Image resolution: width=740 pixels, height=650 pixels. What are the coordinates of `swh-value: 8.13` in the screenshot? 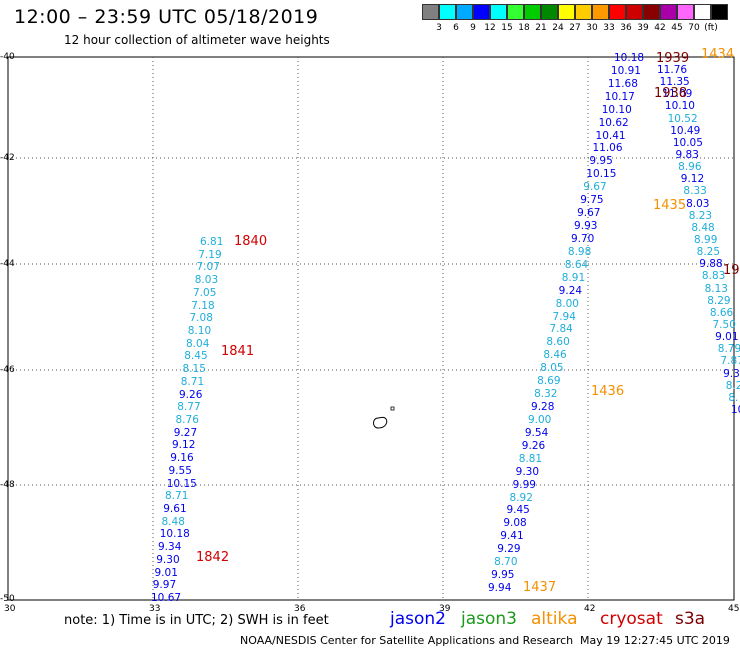 It's located at (716, 288).